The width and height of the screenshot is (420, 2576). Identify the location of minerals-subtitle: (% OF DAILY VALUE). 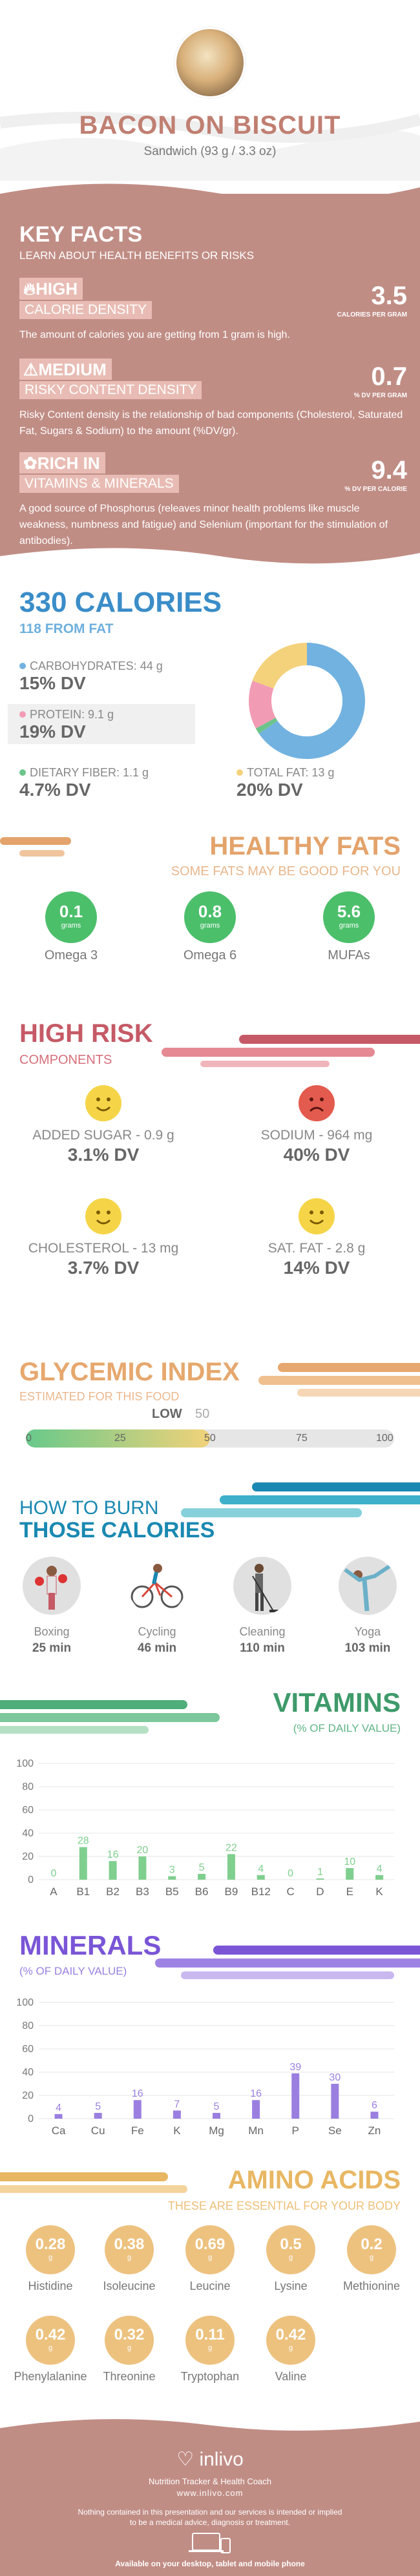
(73, 1971).